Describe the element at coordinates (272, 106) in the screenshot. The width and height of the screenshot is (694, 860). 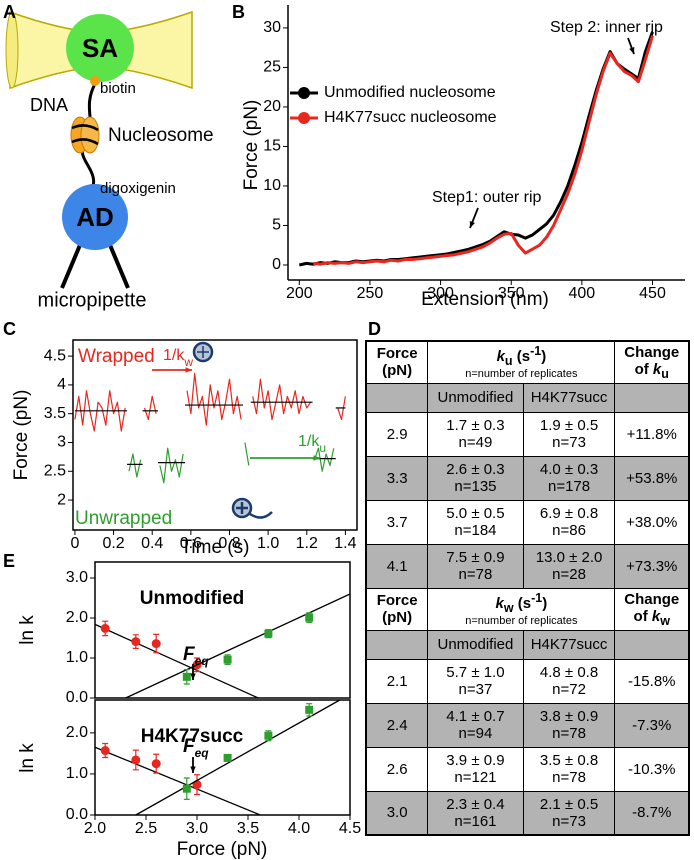
I see `y-tick-label: 20` at that location.